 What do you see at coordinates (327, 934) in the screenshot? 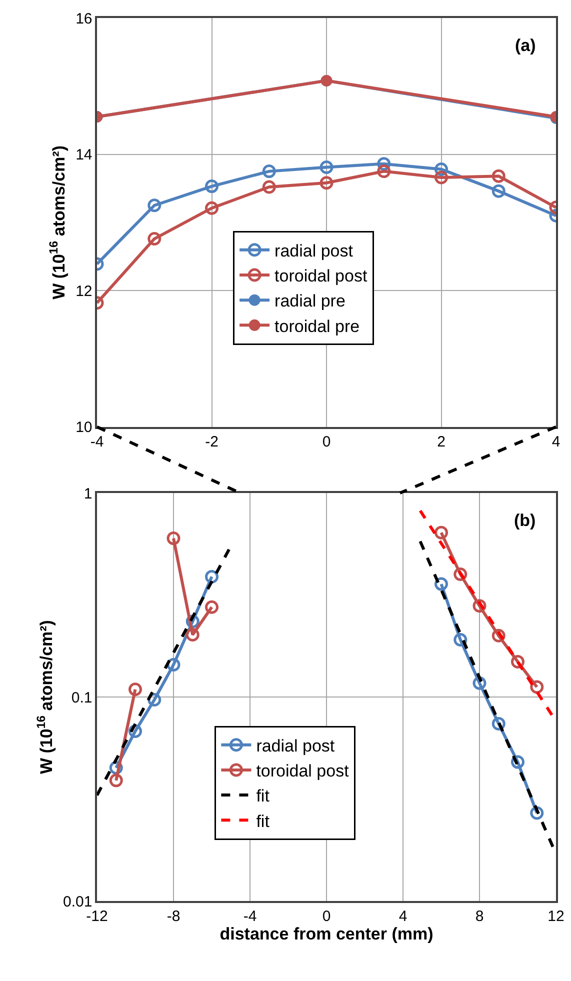
I see `x-axis-title: distance from center (mm)` at bounding box center [327, 934].